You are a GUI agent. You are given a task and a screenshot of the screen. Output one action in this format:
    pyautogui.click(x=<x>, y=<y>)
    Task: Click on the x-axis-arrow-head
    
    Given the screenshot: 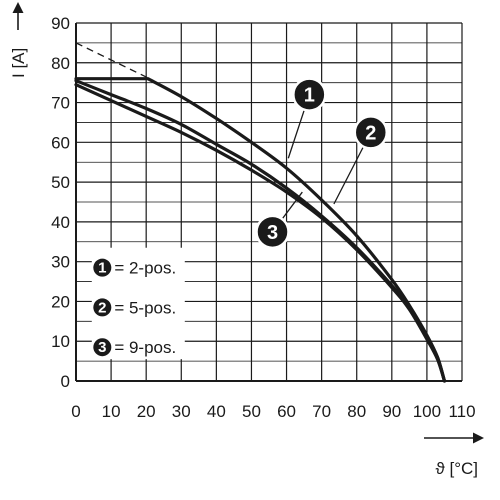 What is the action you would take?
    pyautogui.click(x=478, y=438)
    